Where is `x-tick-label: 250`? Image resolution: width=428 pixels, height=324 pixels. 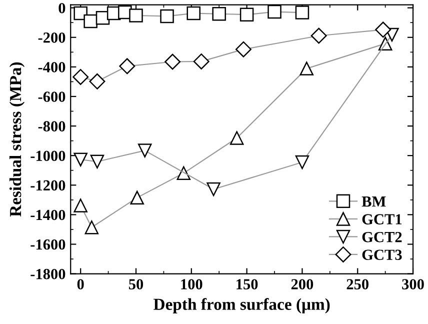
x-tick-label: 250 is located at coordinates (357, 284).